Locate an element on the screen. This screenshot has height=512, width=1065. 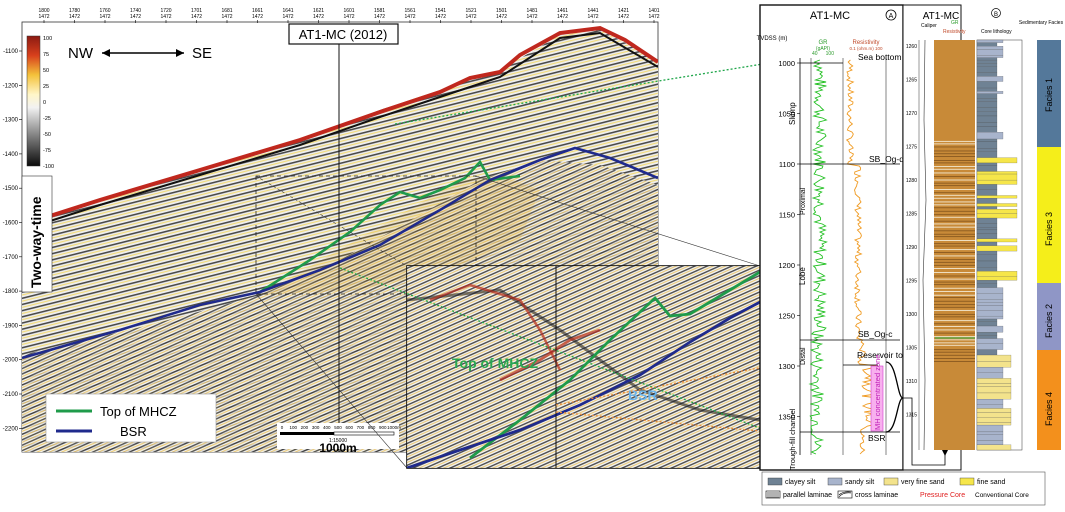
top-tick-label: 1521 is located at coordinates (470, 11).